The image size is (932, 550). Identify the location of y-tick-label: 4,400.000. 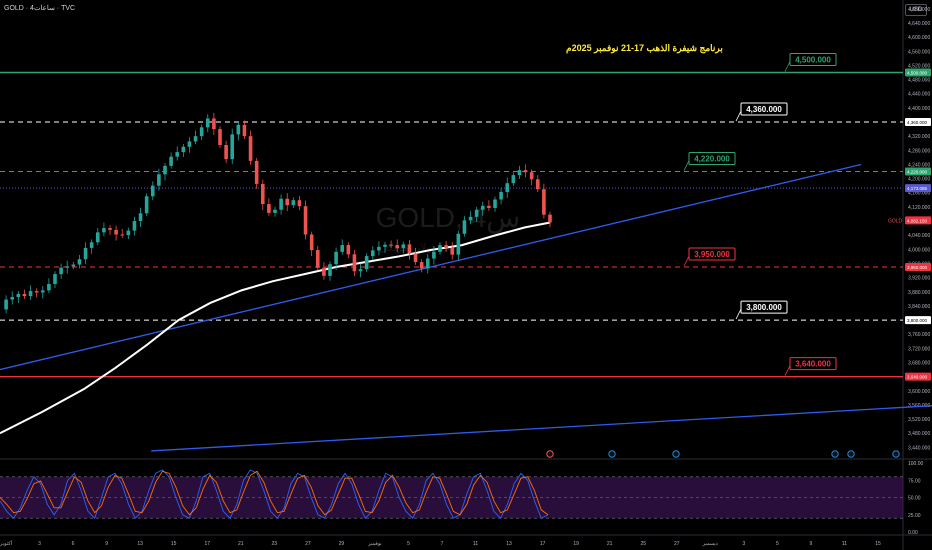
(919, 109).